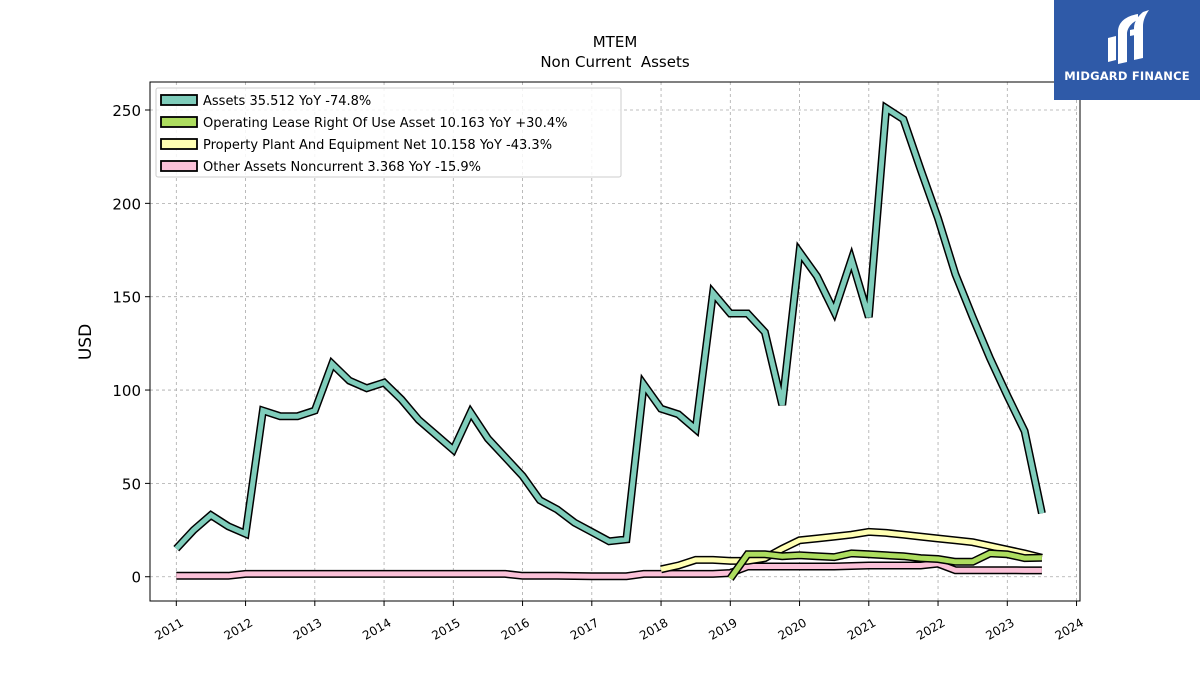  What do you see at coordinates (615, 62) in the screenshot?
I see `chart-subtitle: Non Current Assets` at bounding box center [615, 62].